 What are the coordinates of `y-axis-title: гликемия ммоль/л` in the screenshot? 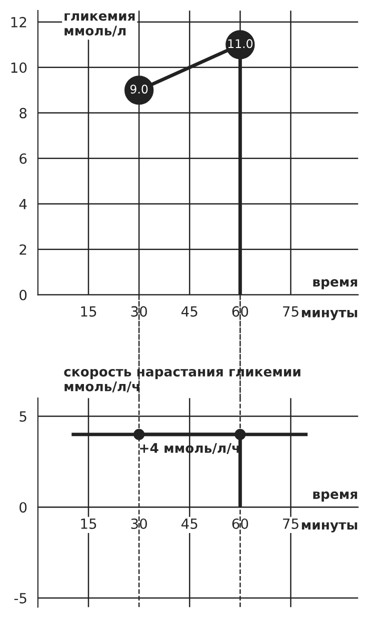 It's located at (99, 25).